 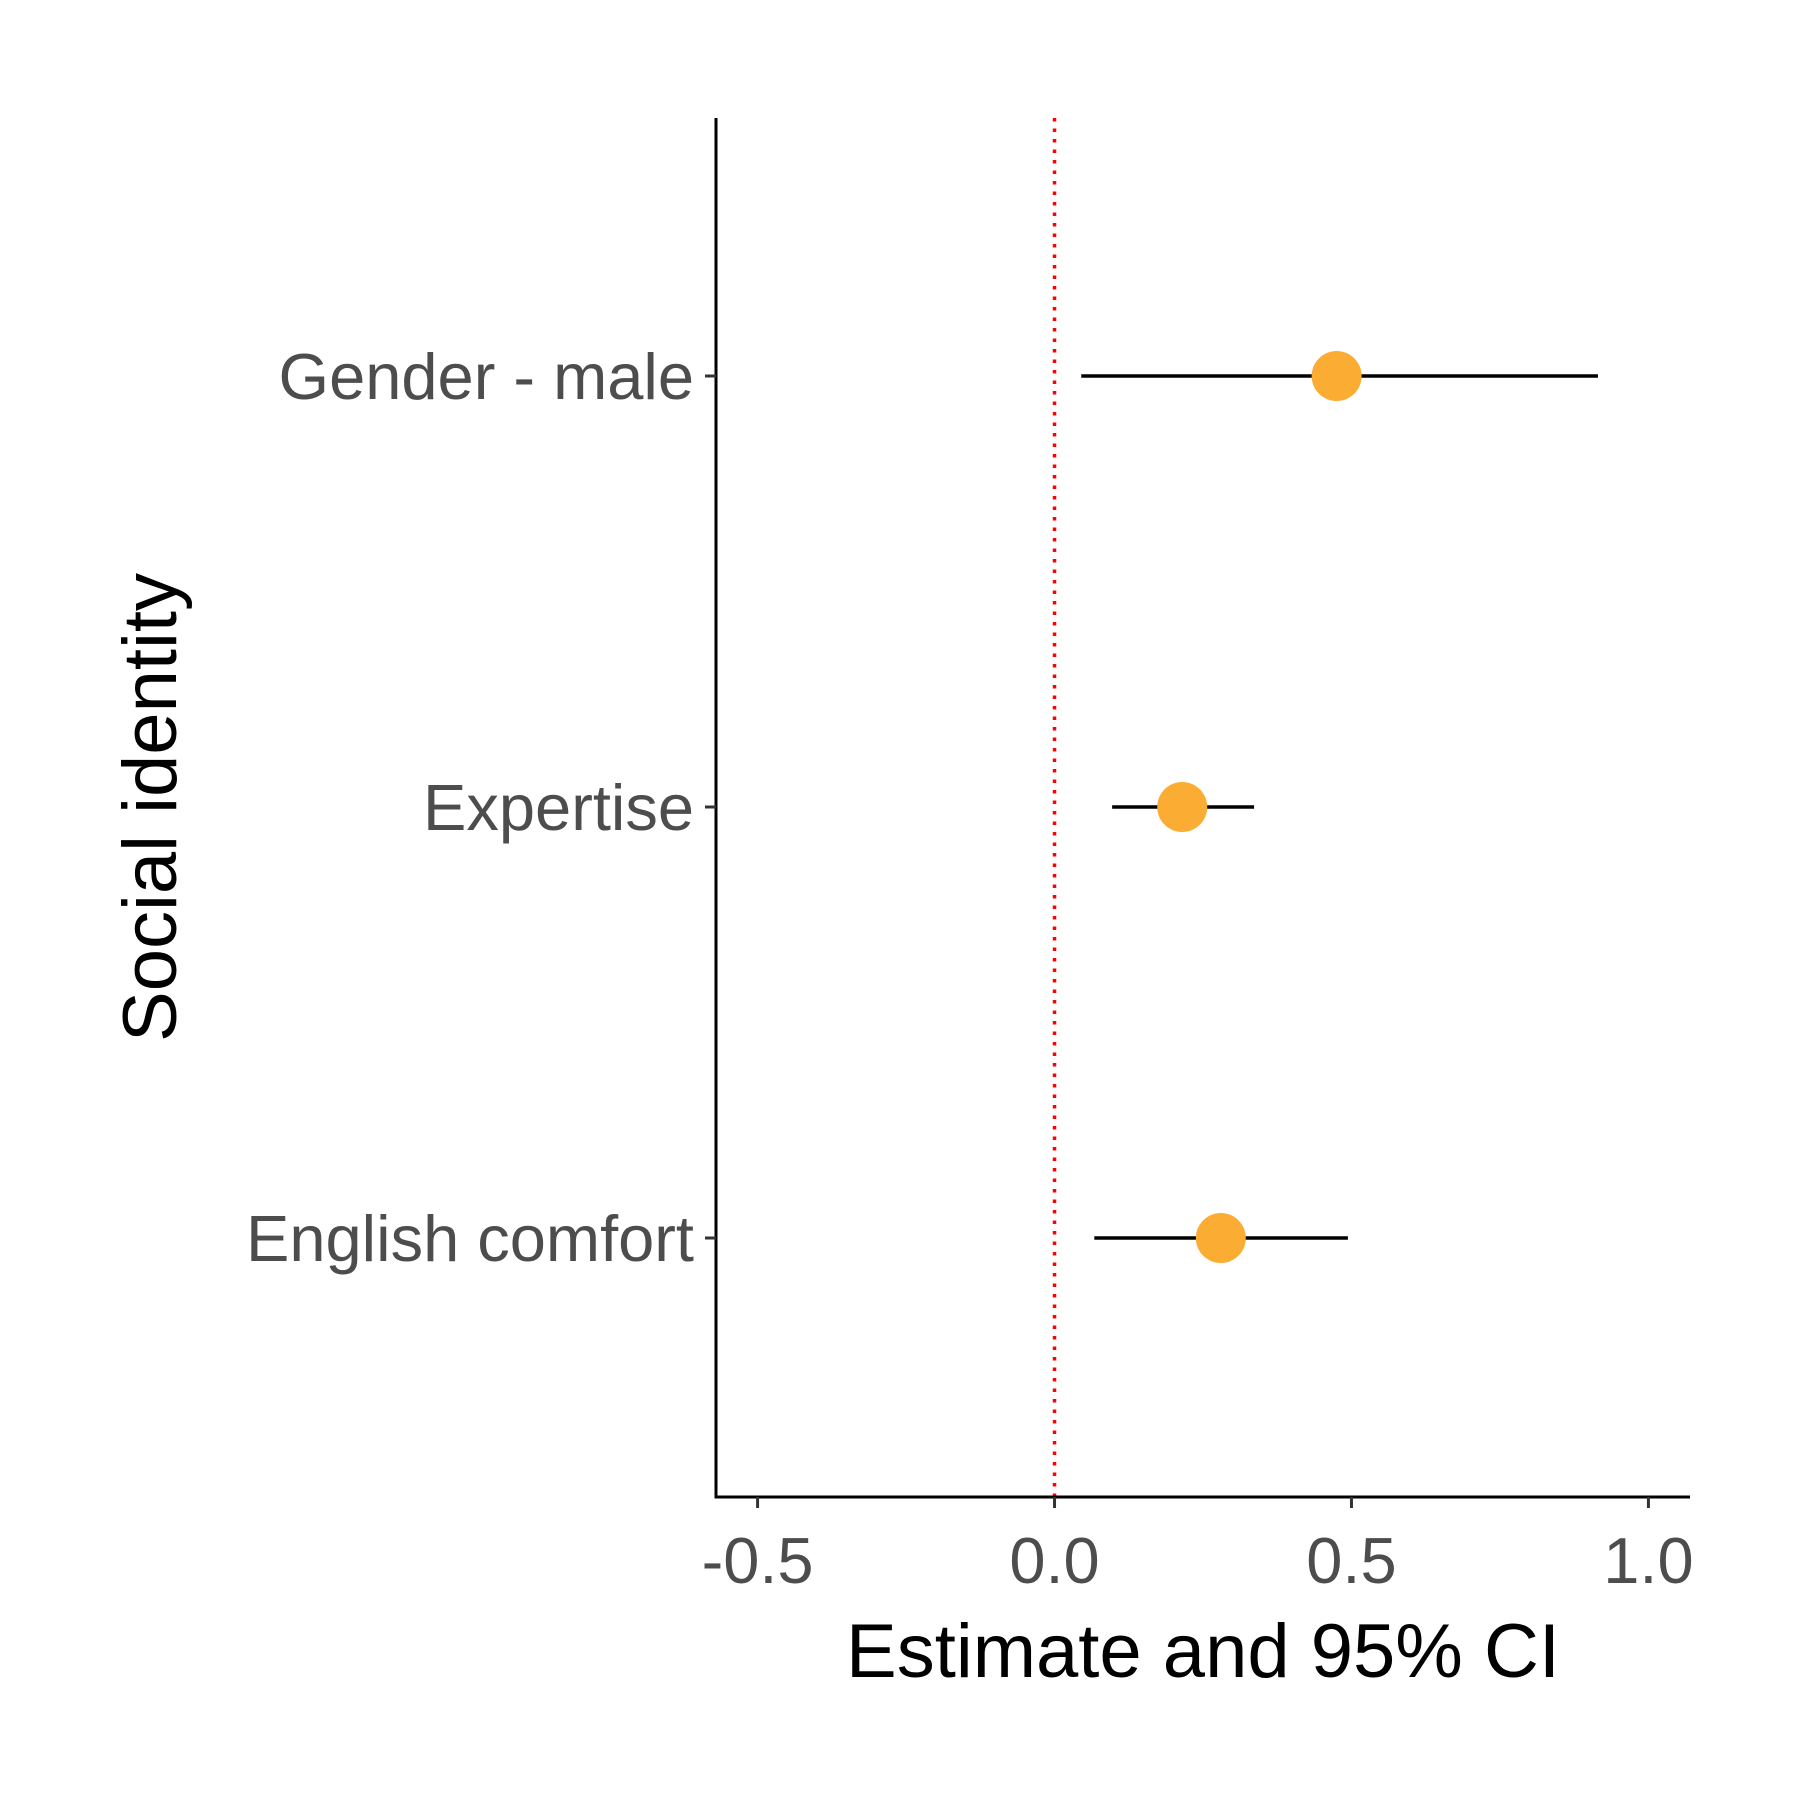 What do you see at coordinates (470, 1238) in the screenshot?
I see `y-tick-label: English comfort` at bounding box center [470, 1238].